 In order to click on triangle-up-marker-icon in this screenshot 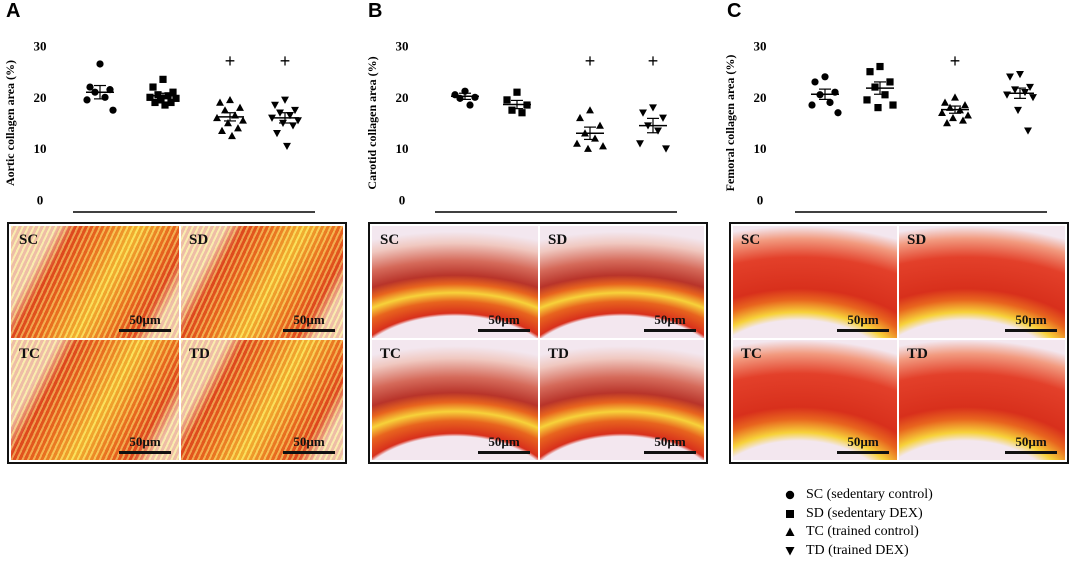, I will do `click(790, 532)`.